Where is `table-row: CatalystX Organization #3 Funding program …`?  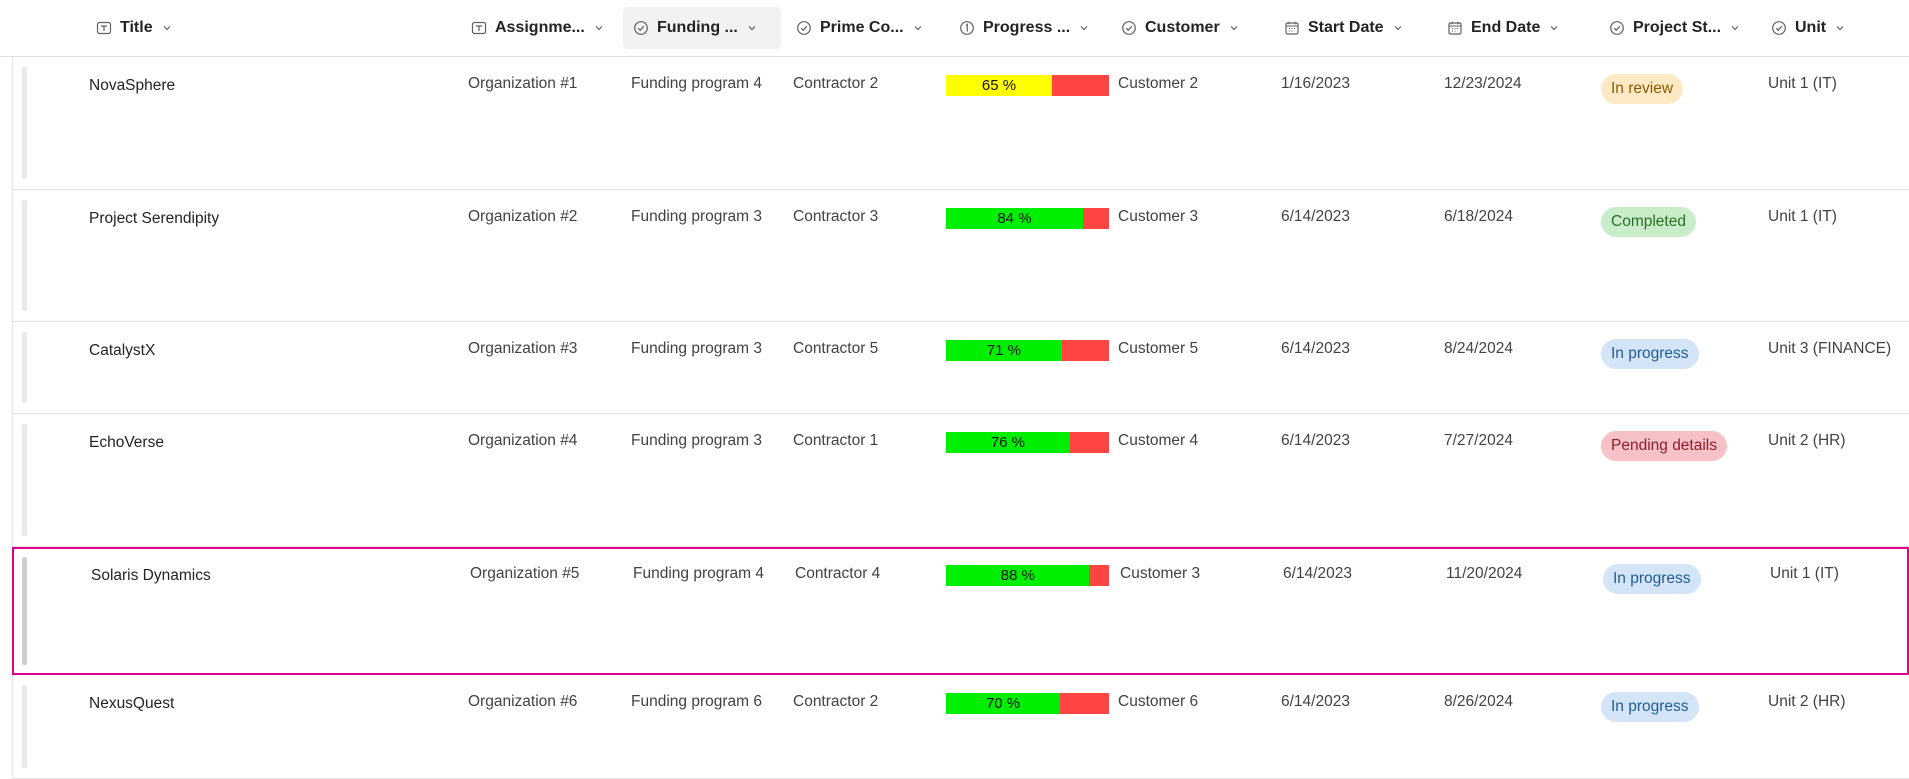
table-row: CatalystX Organization #3 Funding program … is located at coordinates (960, 368).